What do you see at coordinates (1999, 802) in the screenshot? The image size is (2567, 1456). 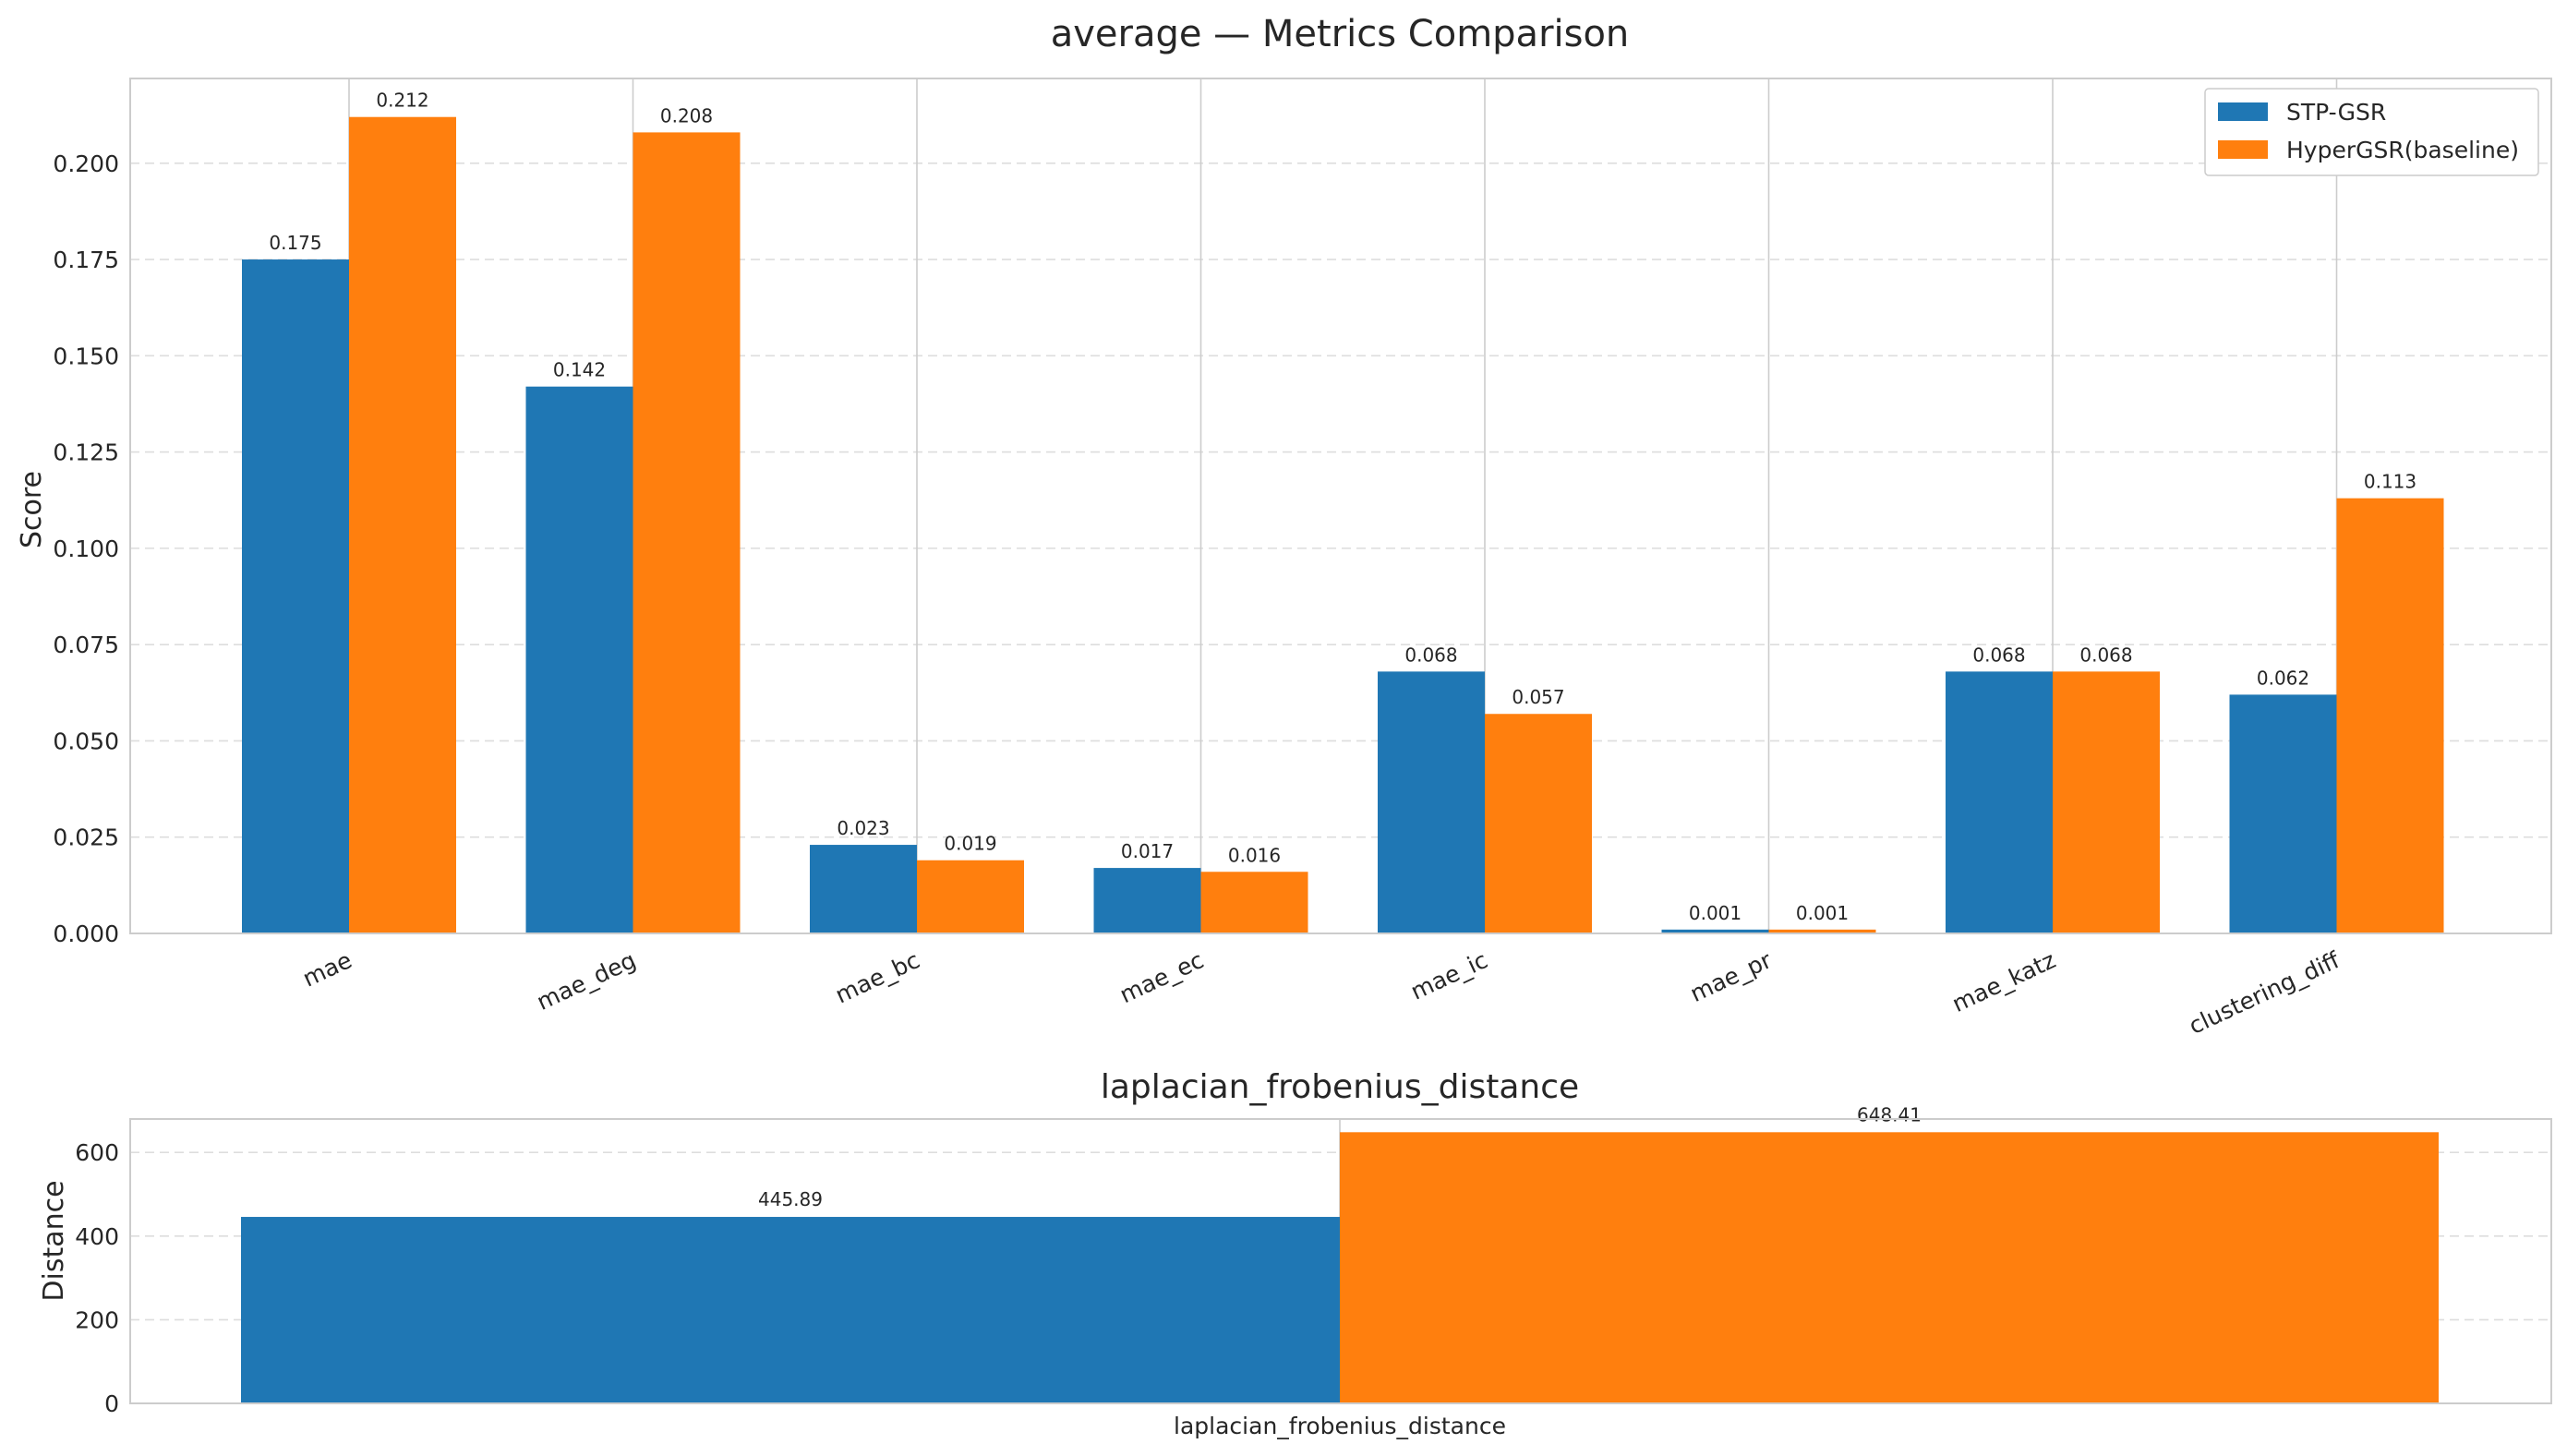 I see `bar-stp-gsr-mae_katz` at bounding box center [1999, 802].